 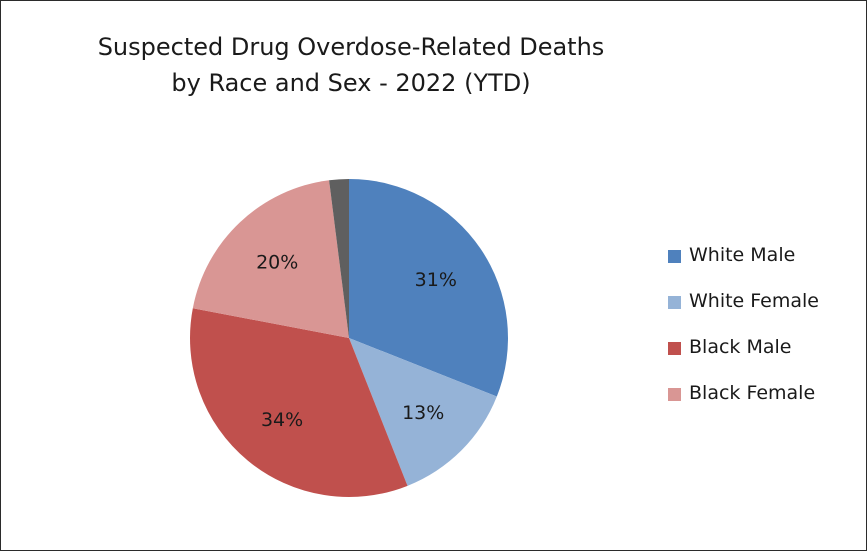 What do you see at coordinates (742, 255) in the screenshot?
I see `legend-label: White Male` at bounding box center [742, 255].